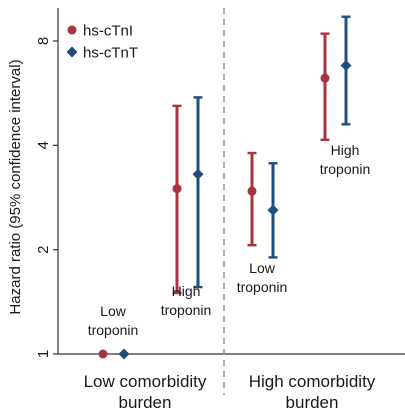  I want to click on legend-item: hs-cTnI, so click(100, 31).